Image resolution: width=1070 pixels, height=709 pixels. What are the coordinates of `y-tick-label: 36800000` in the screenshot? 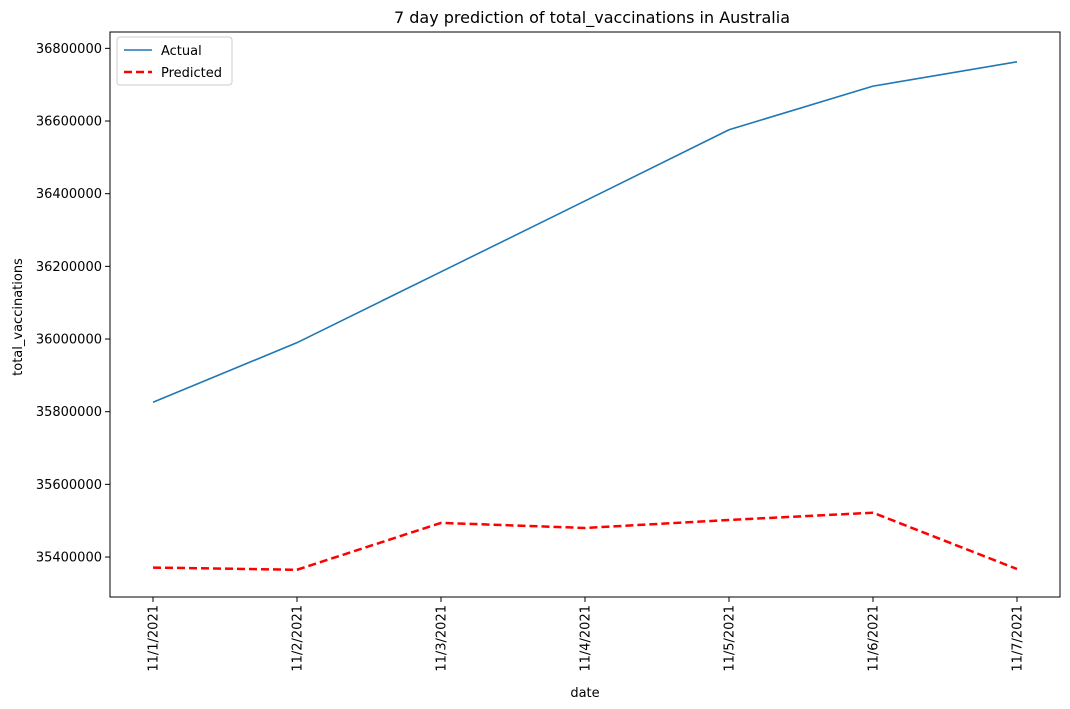 It's located at (69, 49).